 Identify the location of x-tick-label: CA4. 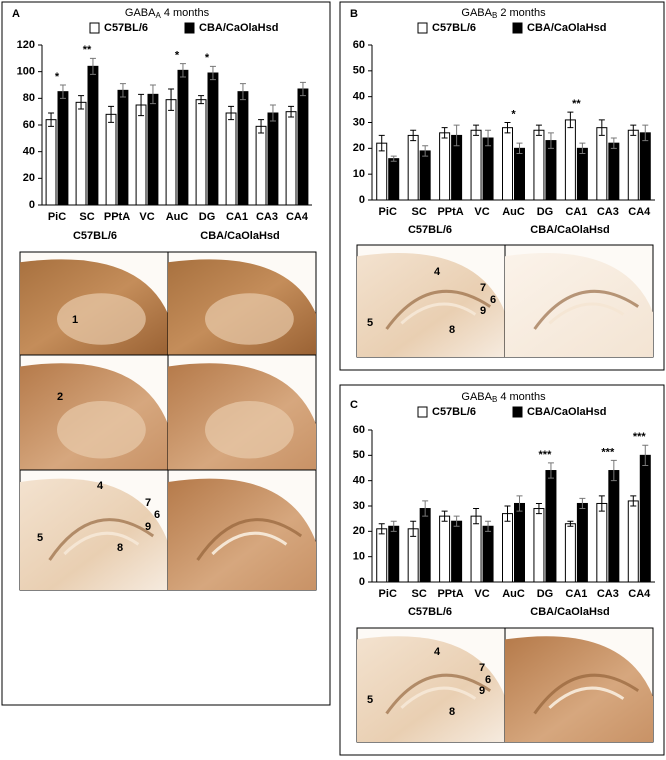
(639, 594).